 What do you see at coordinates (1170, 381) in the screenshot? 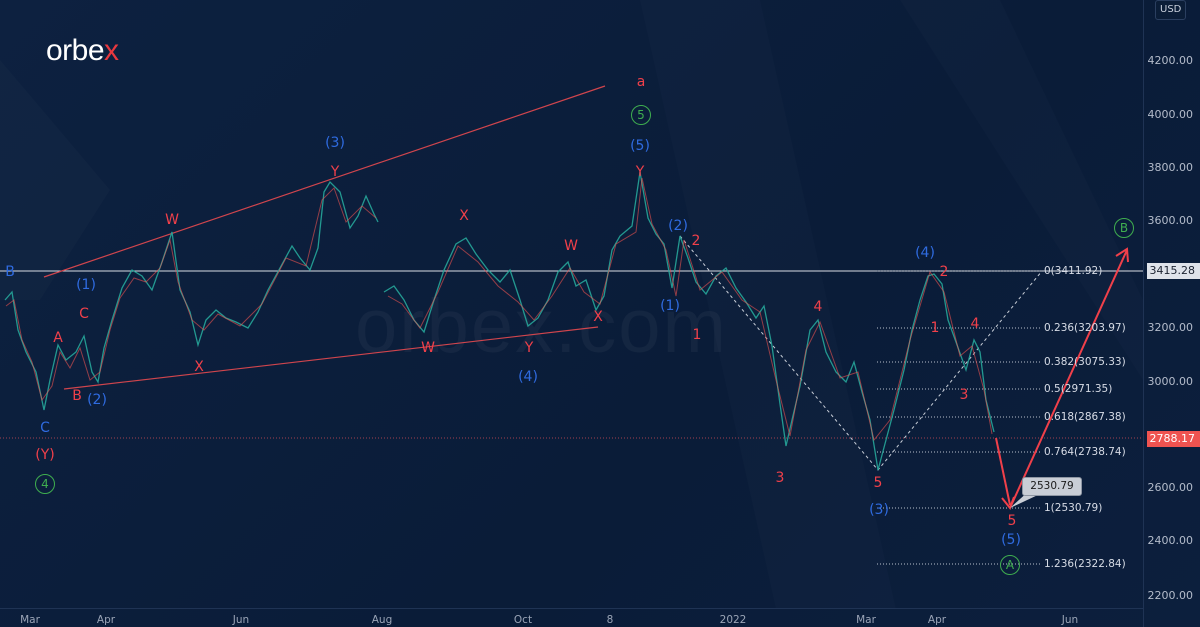
I see `price-tick: 3000.00` at bounding box center [1170, 381].